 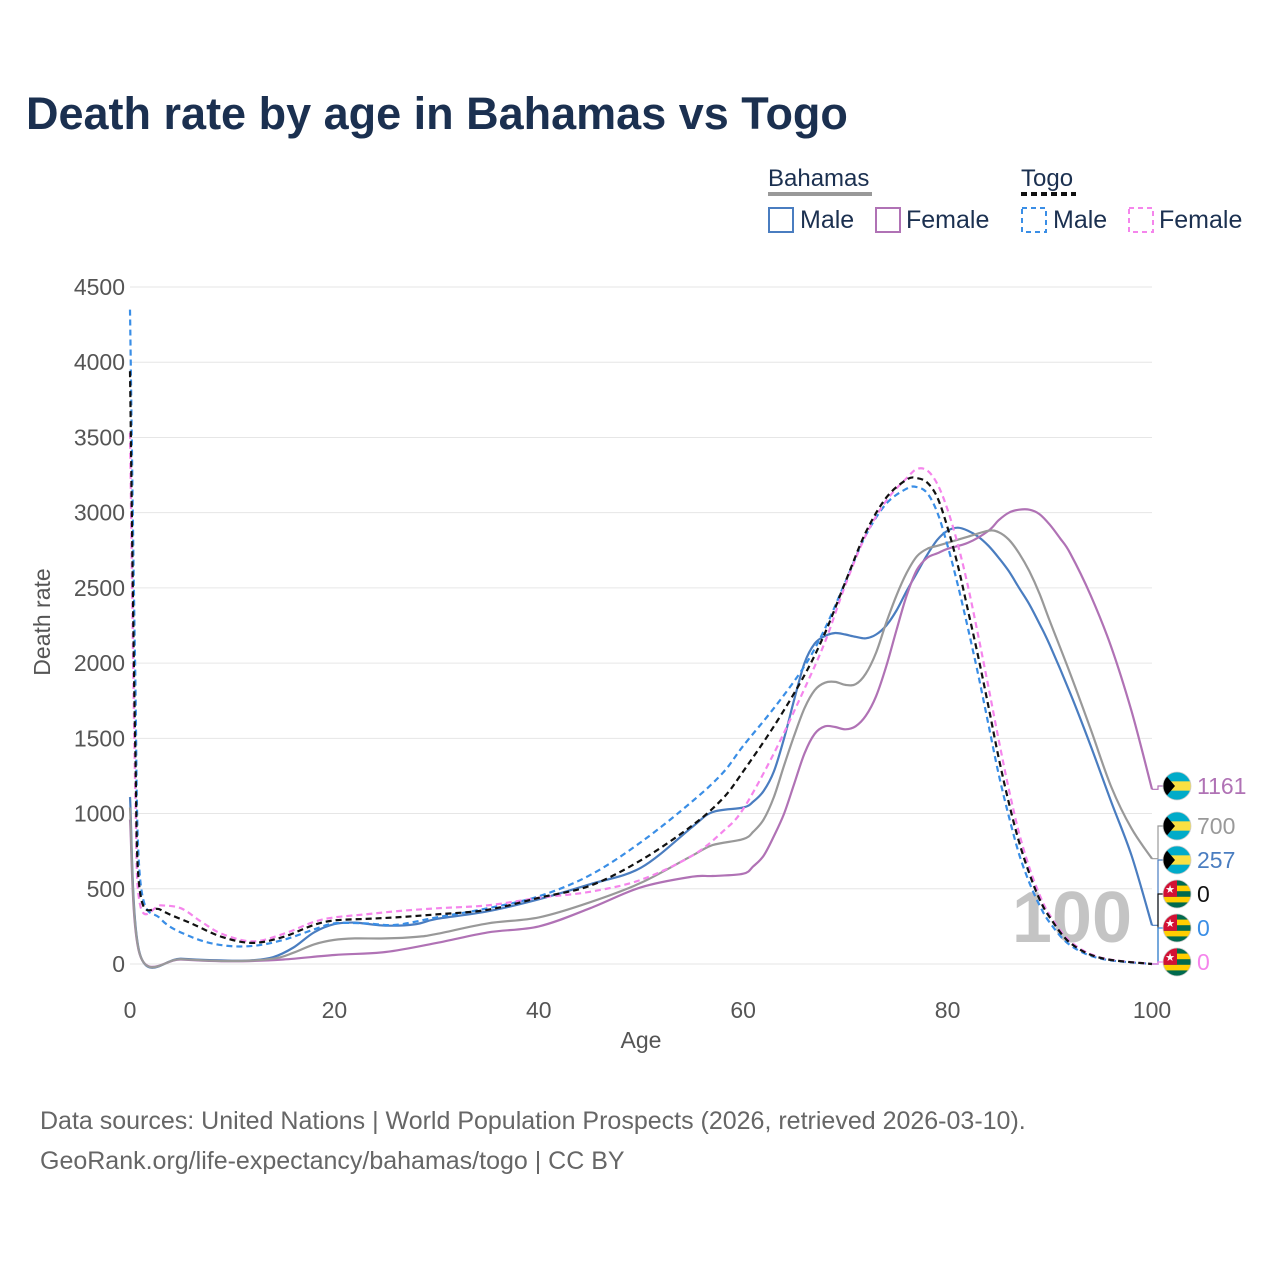 What do you see at coordinates (1216, 826) in the screenshot?
I see `end-label-value: 700` at bounding box center [1216, 826].